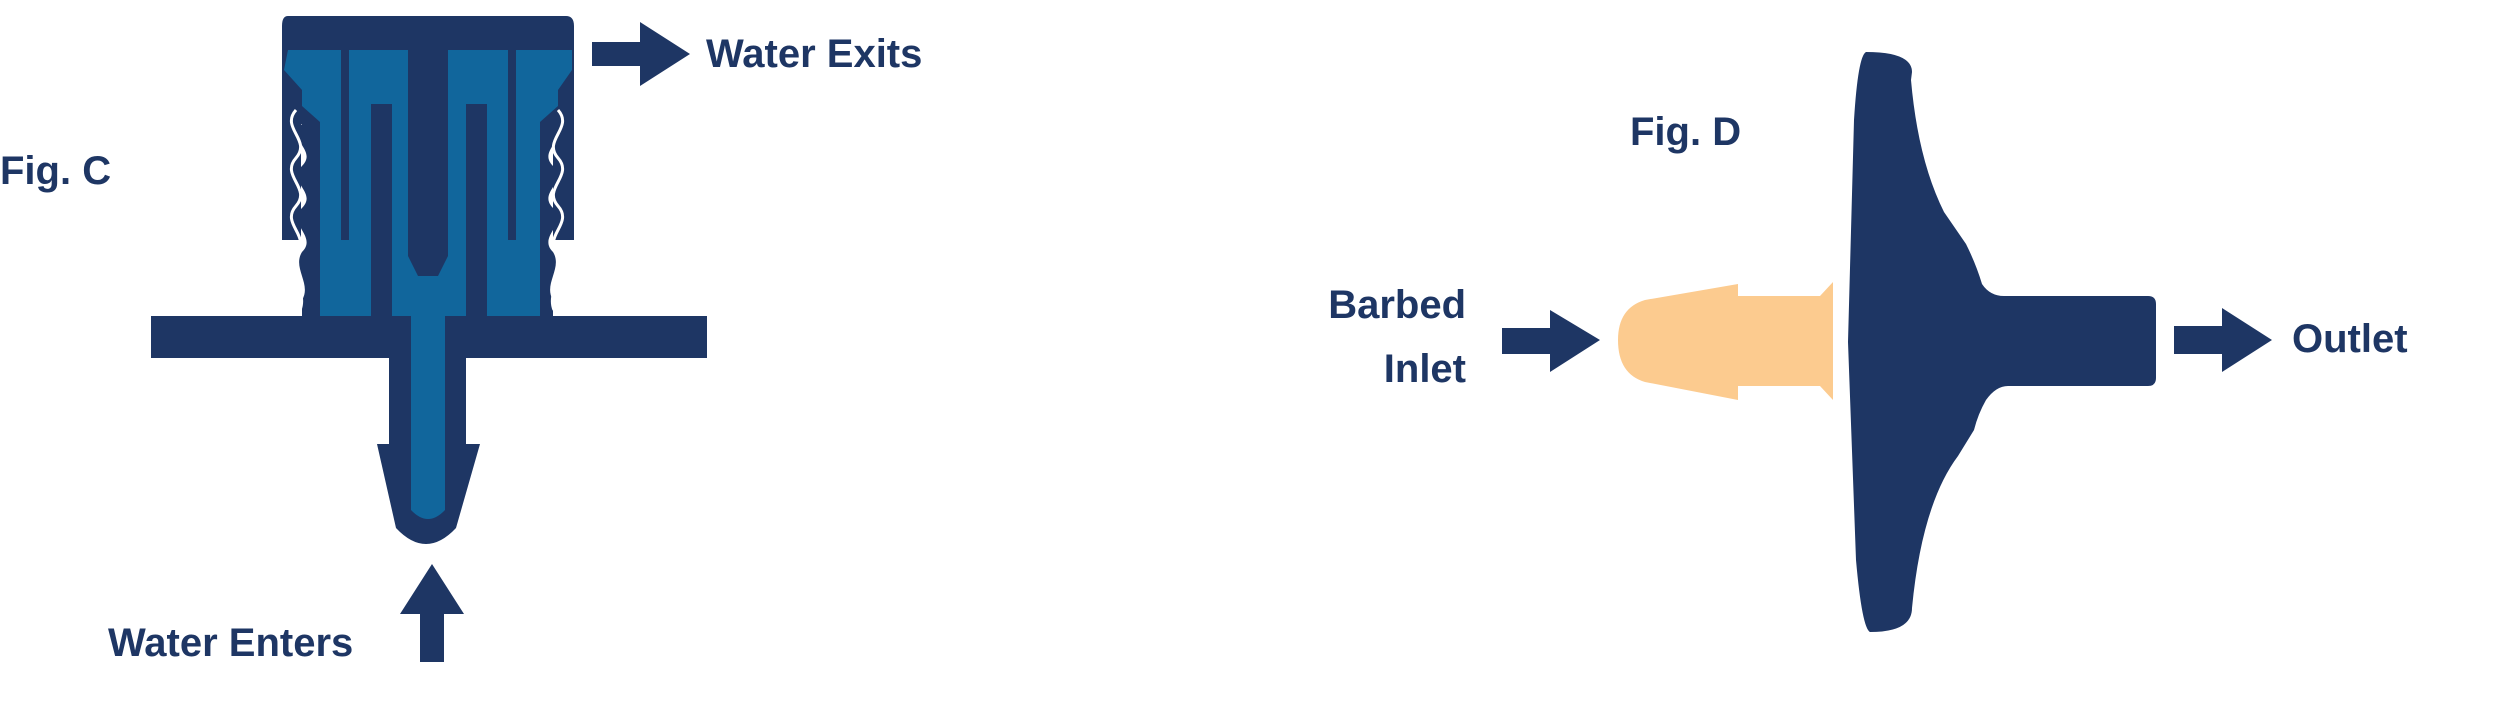 The height and width of the screenshot is (715, 2505). I want to click on inlet-label: Inlet, so click(1425, 369).